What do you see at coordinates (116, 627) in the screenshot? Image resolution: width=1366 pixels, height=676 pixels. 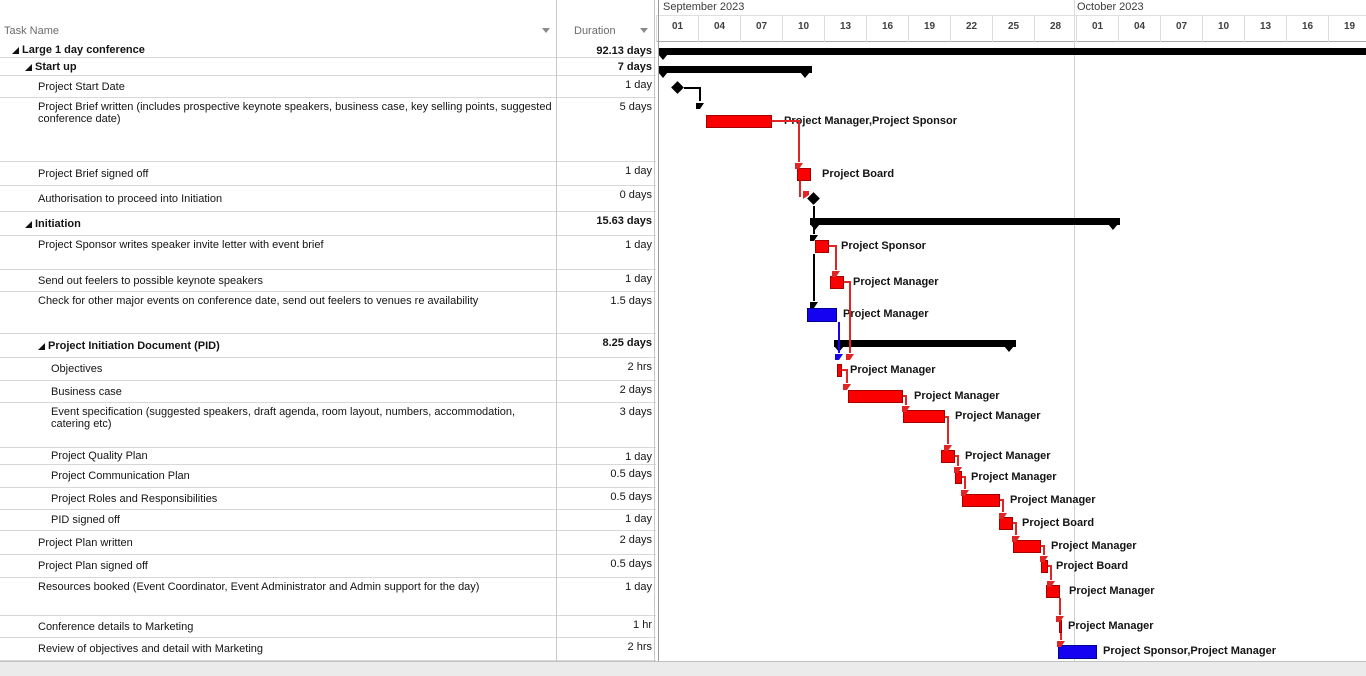 I see `task-name: Conference details to Marketing` at bounding box center [116, 627].